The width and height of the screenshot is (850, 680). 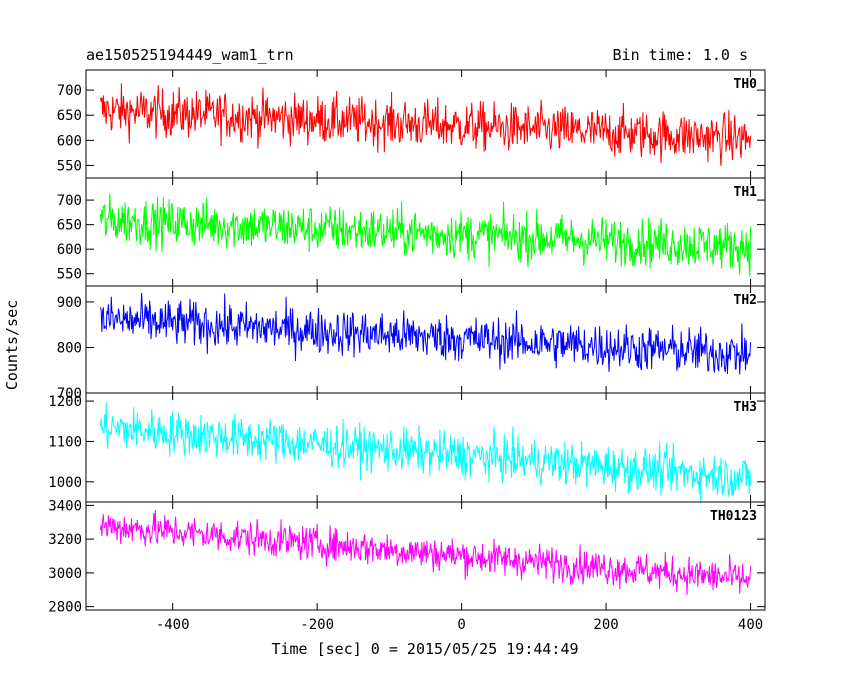 I want to click on x-tick-label: -400, so click(x=173, y=625).